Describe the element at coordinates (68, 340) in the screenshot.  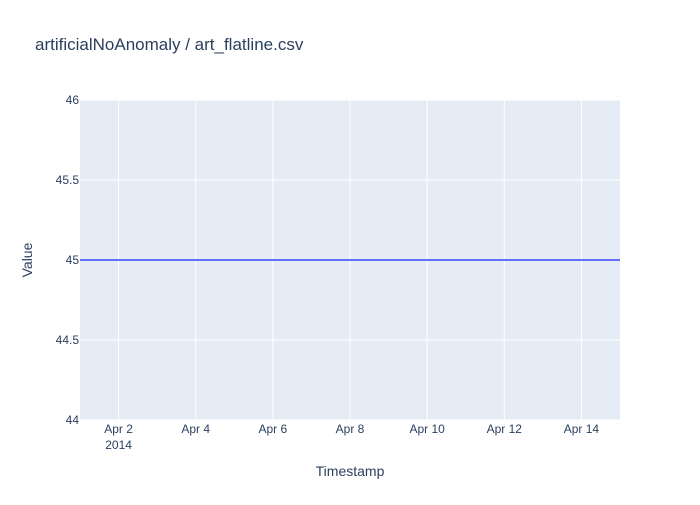
I see `y-tick-label: 44.5` at that location.